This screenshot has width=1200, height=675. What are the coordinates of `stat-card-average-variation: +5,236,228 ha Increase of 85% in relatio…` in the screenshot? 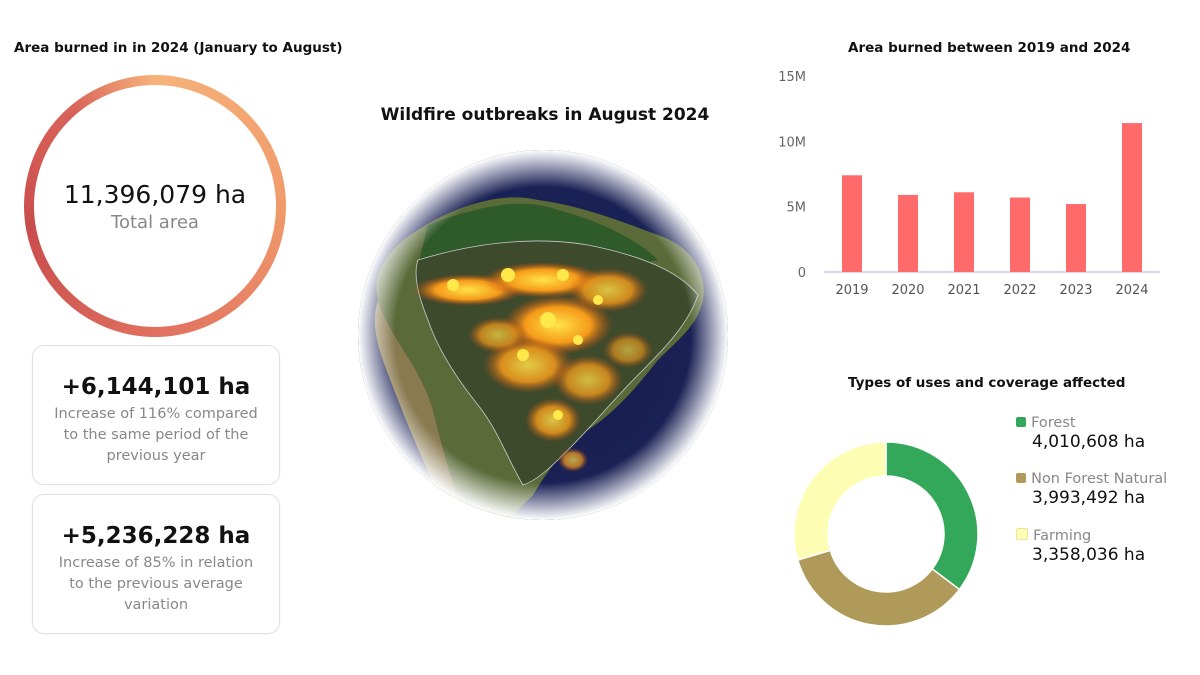 It's located at (156, 564).